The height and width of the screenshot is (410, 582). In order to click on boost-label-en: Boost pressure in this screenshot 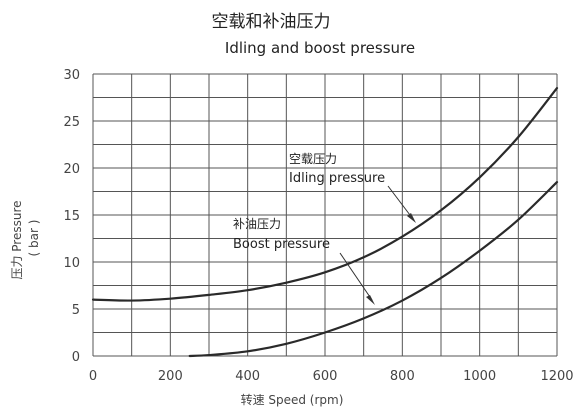, I will do `click(281, 244)`.